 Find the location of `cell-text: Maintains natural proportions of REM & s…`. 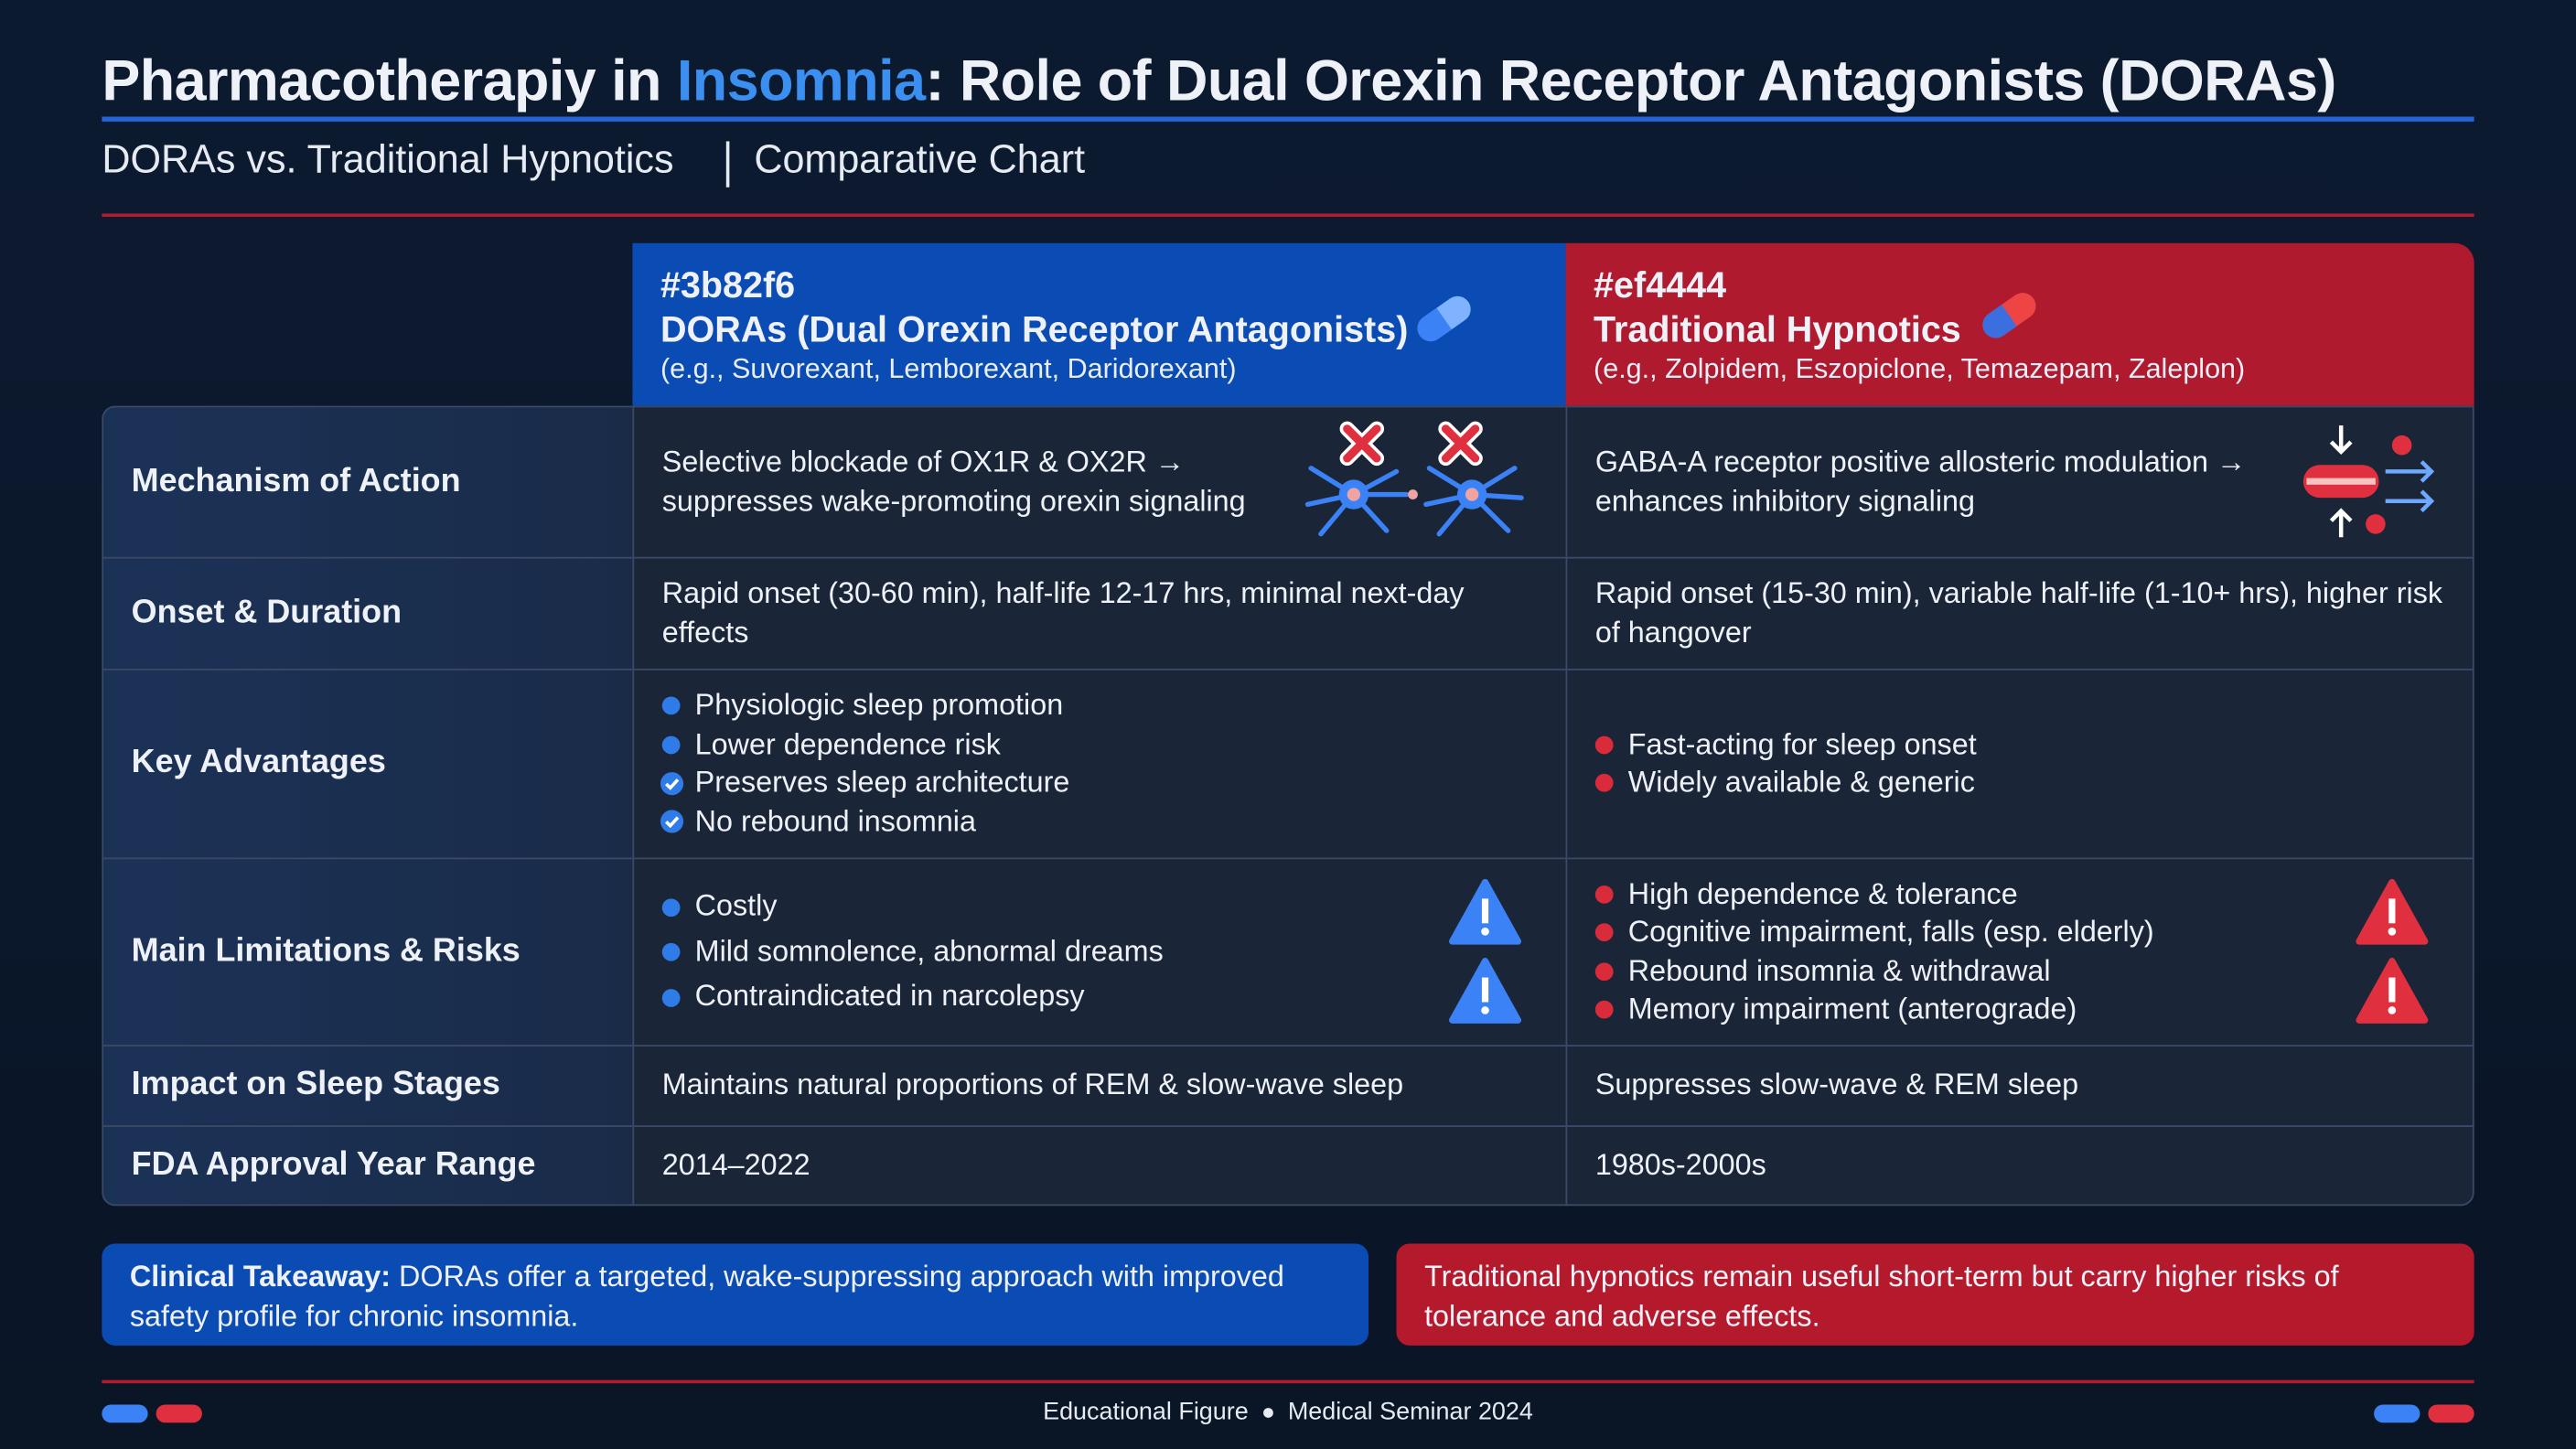

cell-text: Maintains natural proportions of REM & s… is located at coordinates (1032, 1084).